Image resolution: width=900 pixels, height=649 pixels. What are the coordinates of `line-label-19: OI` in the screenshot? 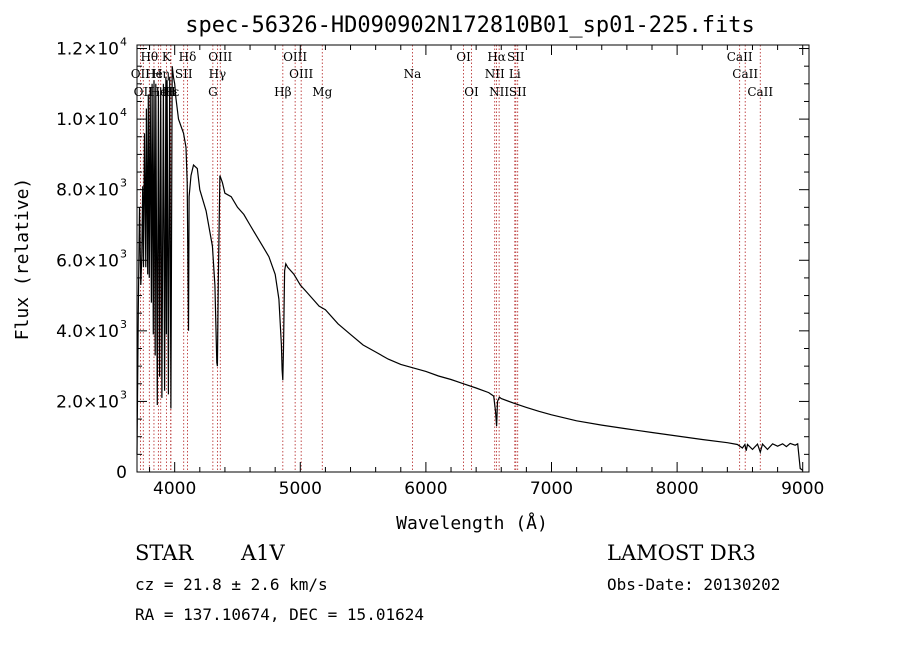 It's located at (463, 57).